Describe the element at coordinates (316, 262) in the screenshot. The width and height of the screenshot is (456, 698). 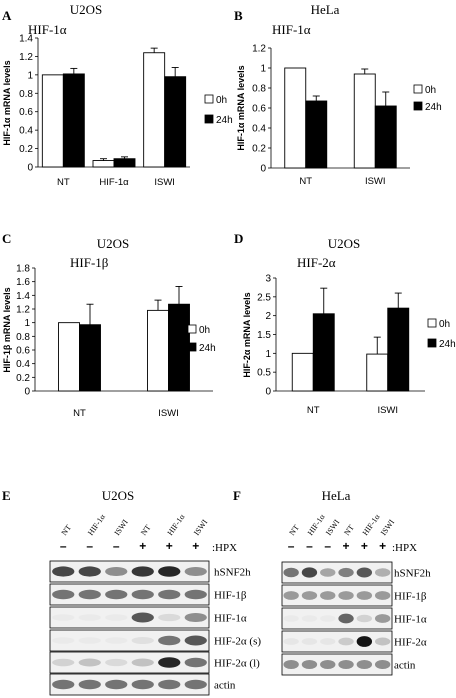
I see `chart-gene-label: HIF-2α` at that location.